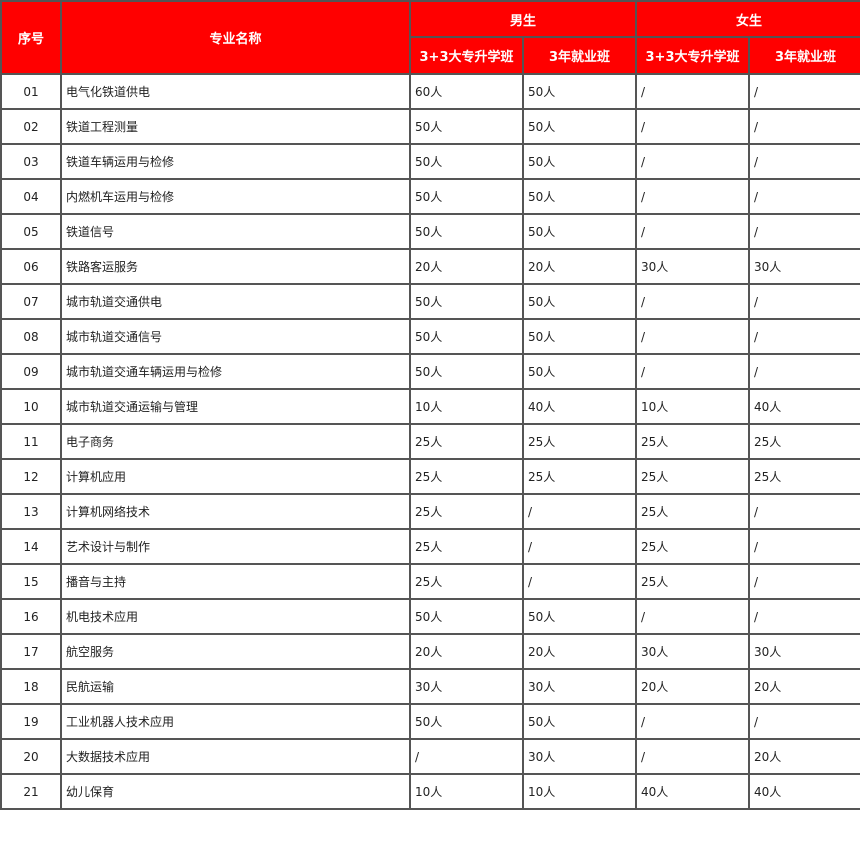 The image size is (860, 859). I want to click on cell-index: 19, so click(31, 721).